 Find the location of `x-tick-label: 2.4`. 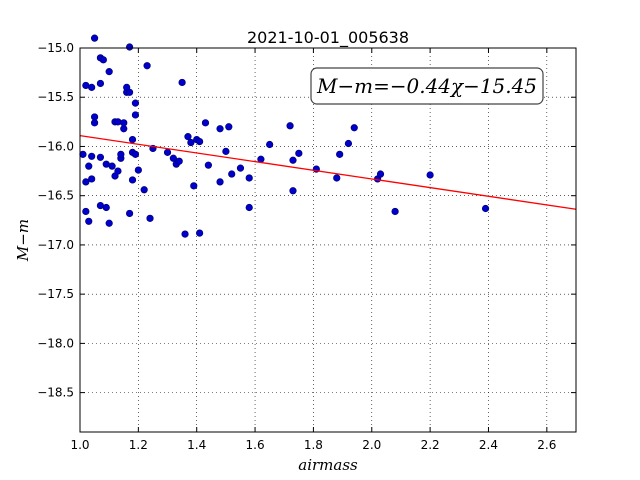

x-tick-label: 2.4 is located at coordinates (488, 445).